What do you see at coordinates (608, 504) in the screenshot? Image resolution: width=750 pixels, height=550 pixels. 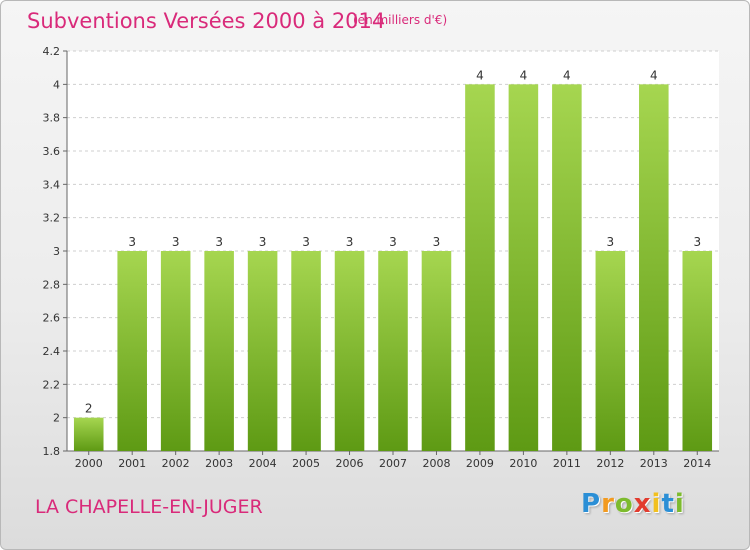 I see `logo-letter: r` at bounding box center [608, 504].